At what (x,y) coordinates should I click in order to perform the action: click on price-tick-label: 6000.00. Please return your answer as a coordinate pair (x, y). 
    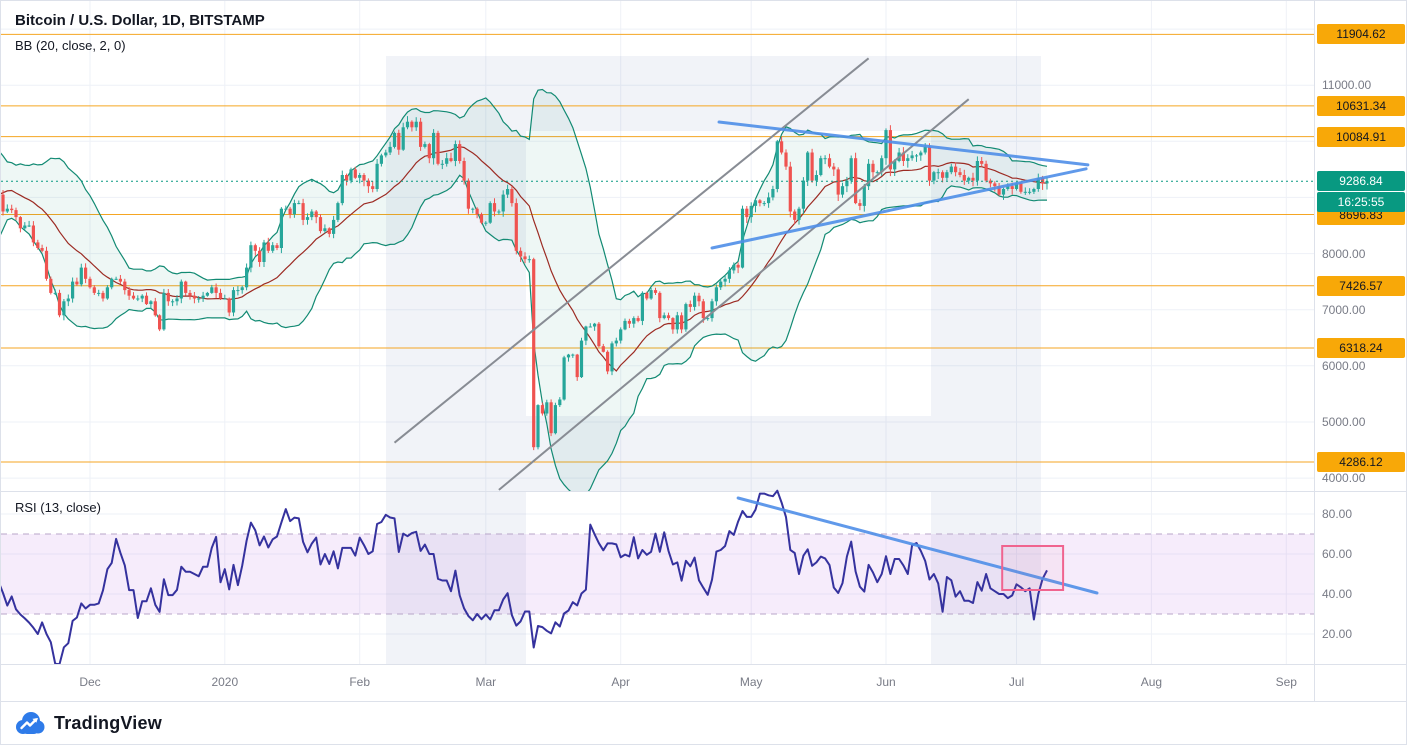
    Looking at the image, I should click on (1344, 365).